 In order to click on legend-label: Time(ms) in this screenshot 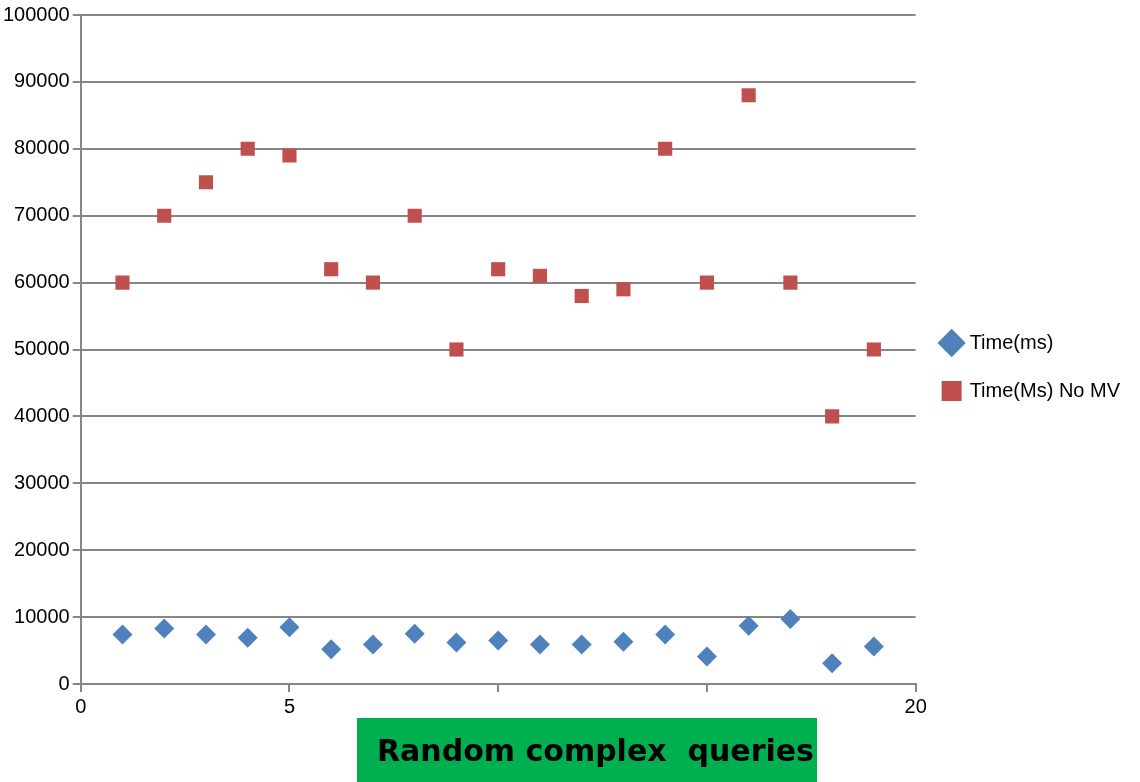, I will do `click(1011, 341)`.